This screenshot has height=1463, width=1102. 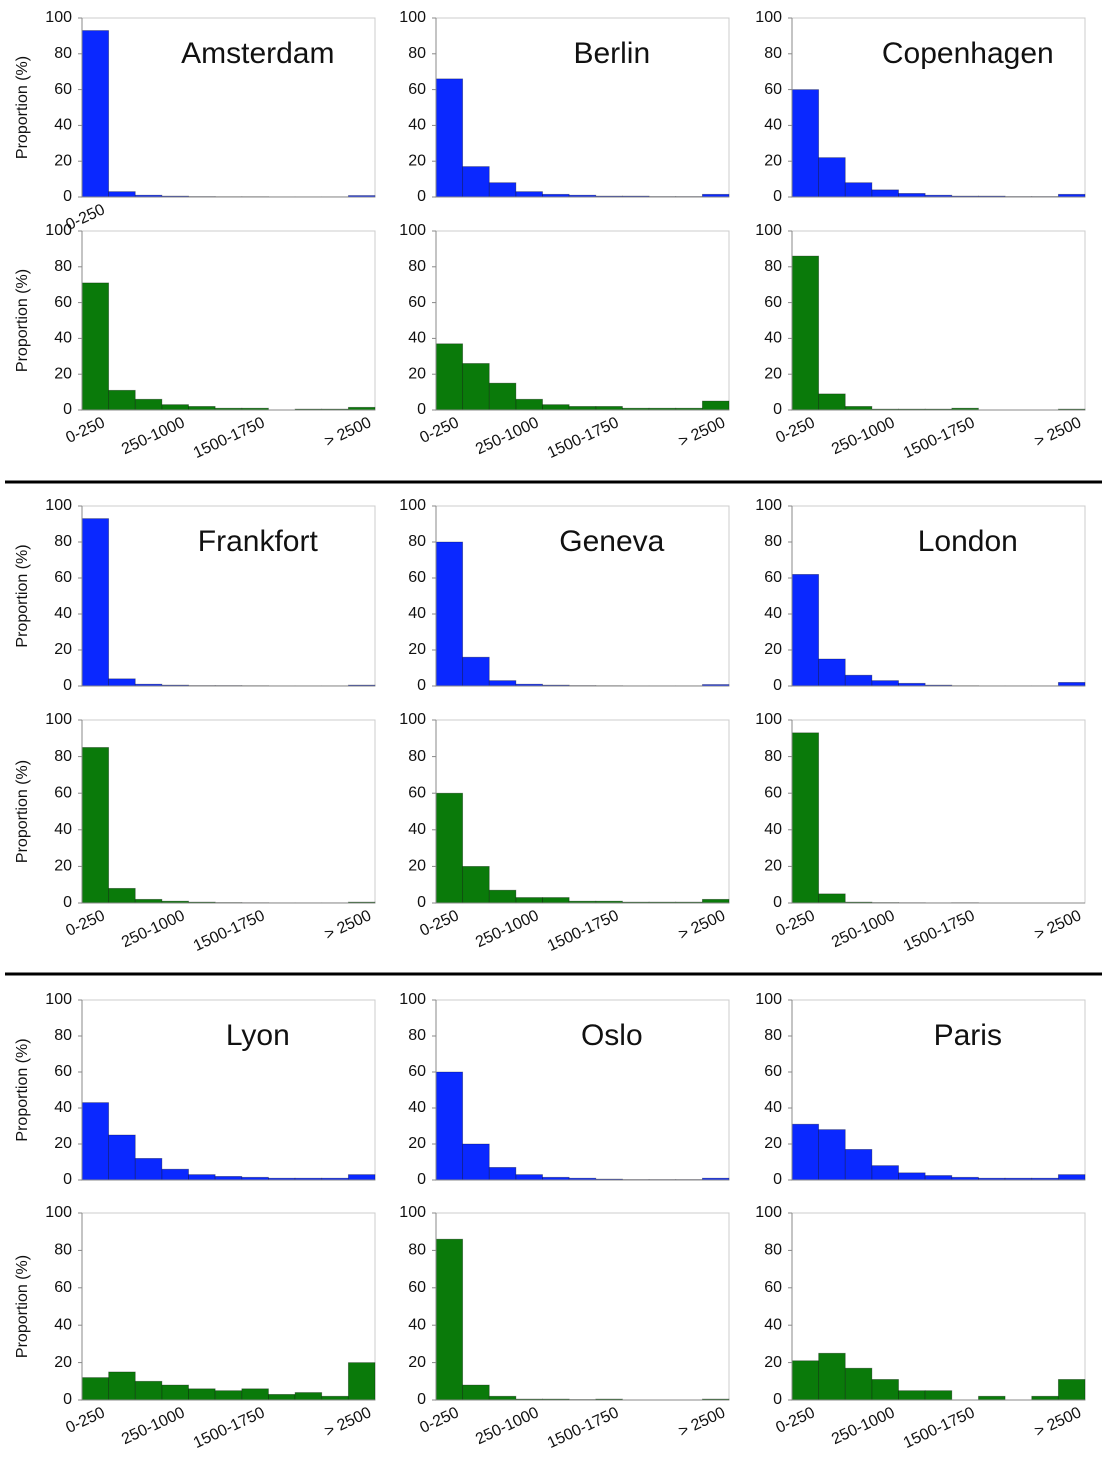 I want to click on chart-title: Frankfort, so click(x=258, y=541).